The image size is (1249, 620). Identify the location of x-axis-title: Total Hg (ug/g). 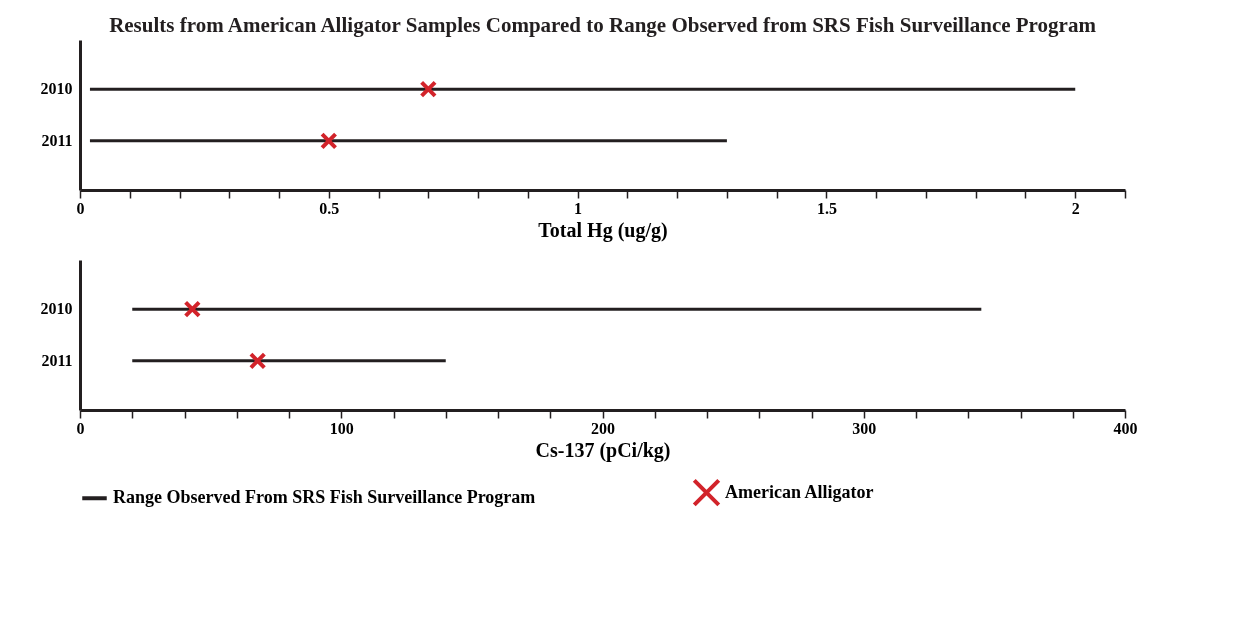
(603, 230).